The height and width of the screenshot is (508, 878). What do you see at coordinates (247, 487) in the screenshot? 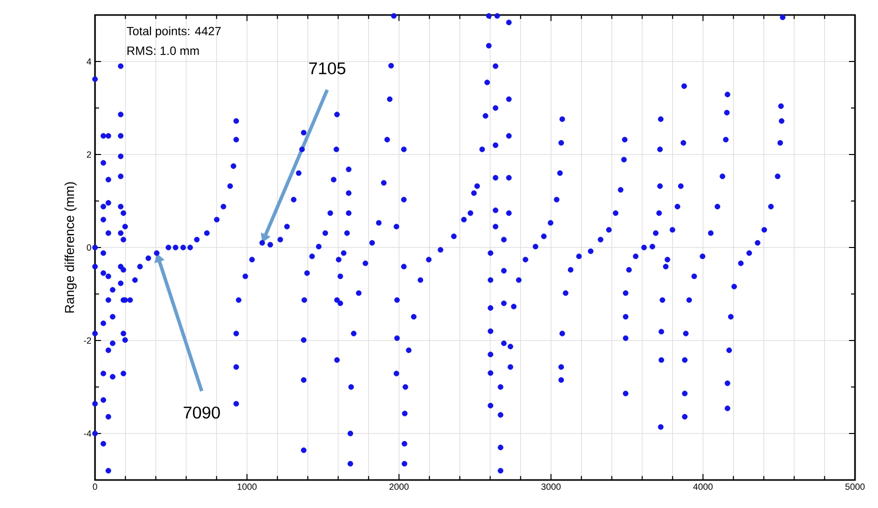
I see `x-tick-label: 1000` at bounding box center [247, 487].